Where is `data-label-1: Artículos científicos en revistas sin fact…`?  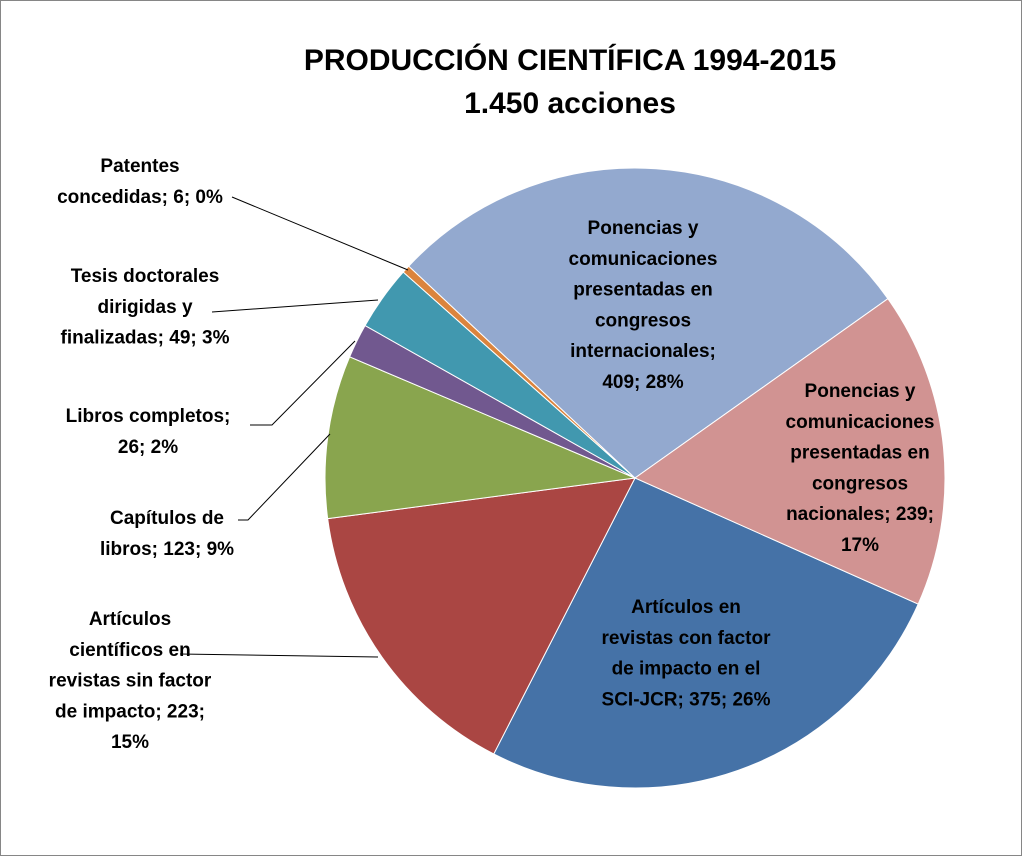
data-label-1: Artículos científicos en revistas sin fact… is located at coordinates (130, 681).